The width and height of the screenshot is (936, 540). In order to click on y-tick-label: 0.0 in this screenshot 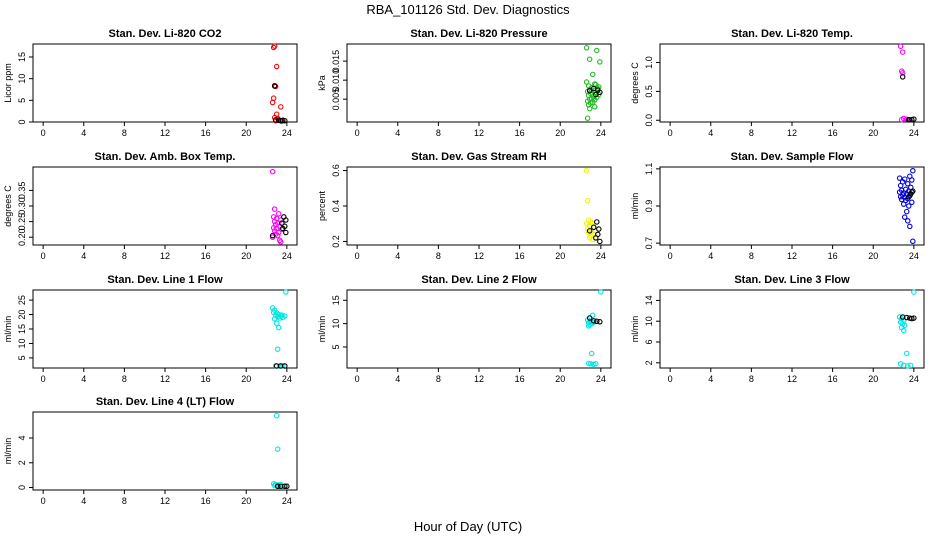, I will do `click(649, 120)`.